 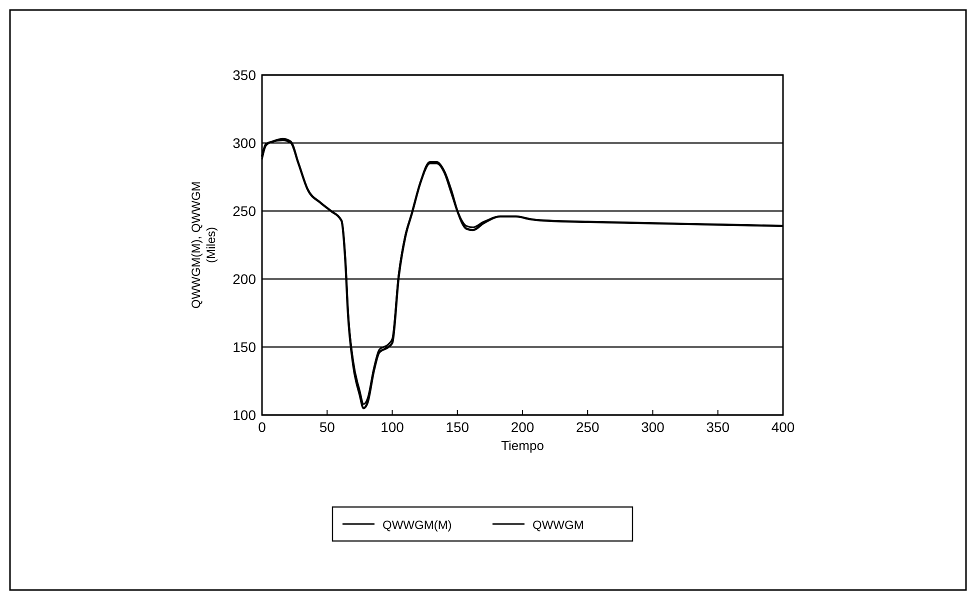 What do you see at coordinates (588, 427) in the screenshot?
I see `x-tick-label: 250` at bounding box center [588, 427].